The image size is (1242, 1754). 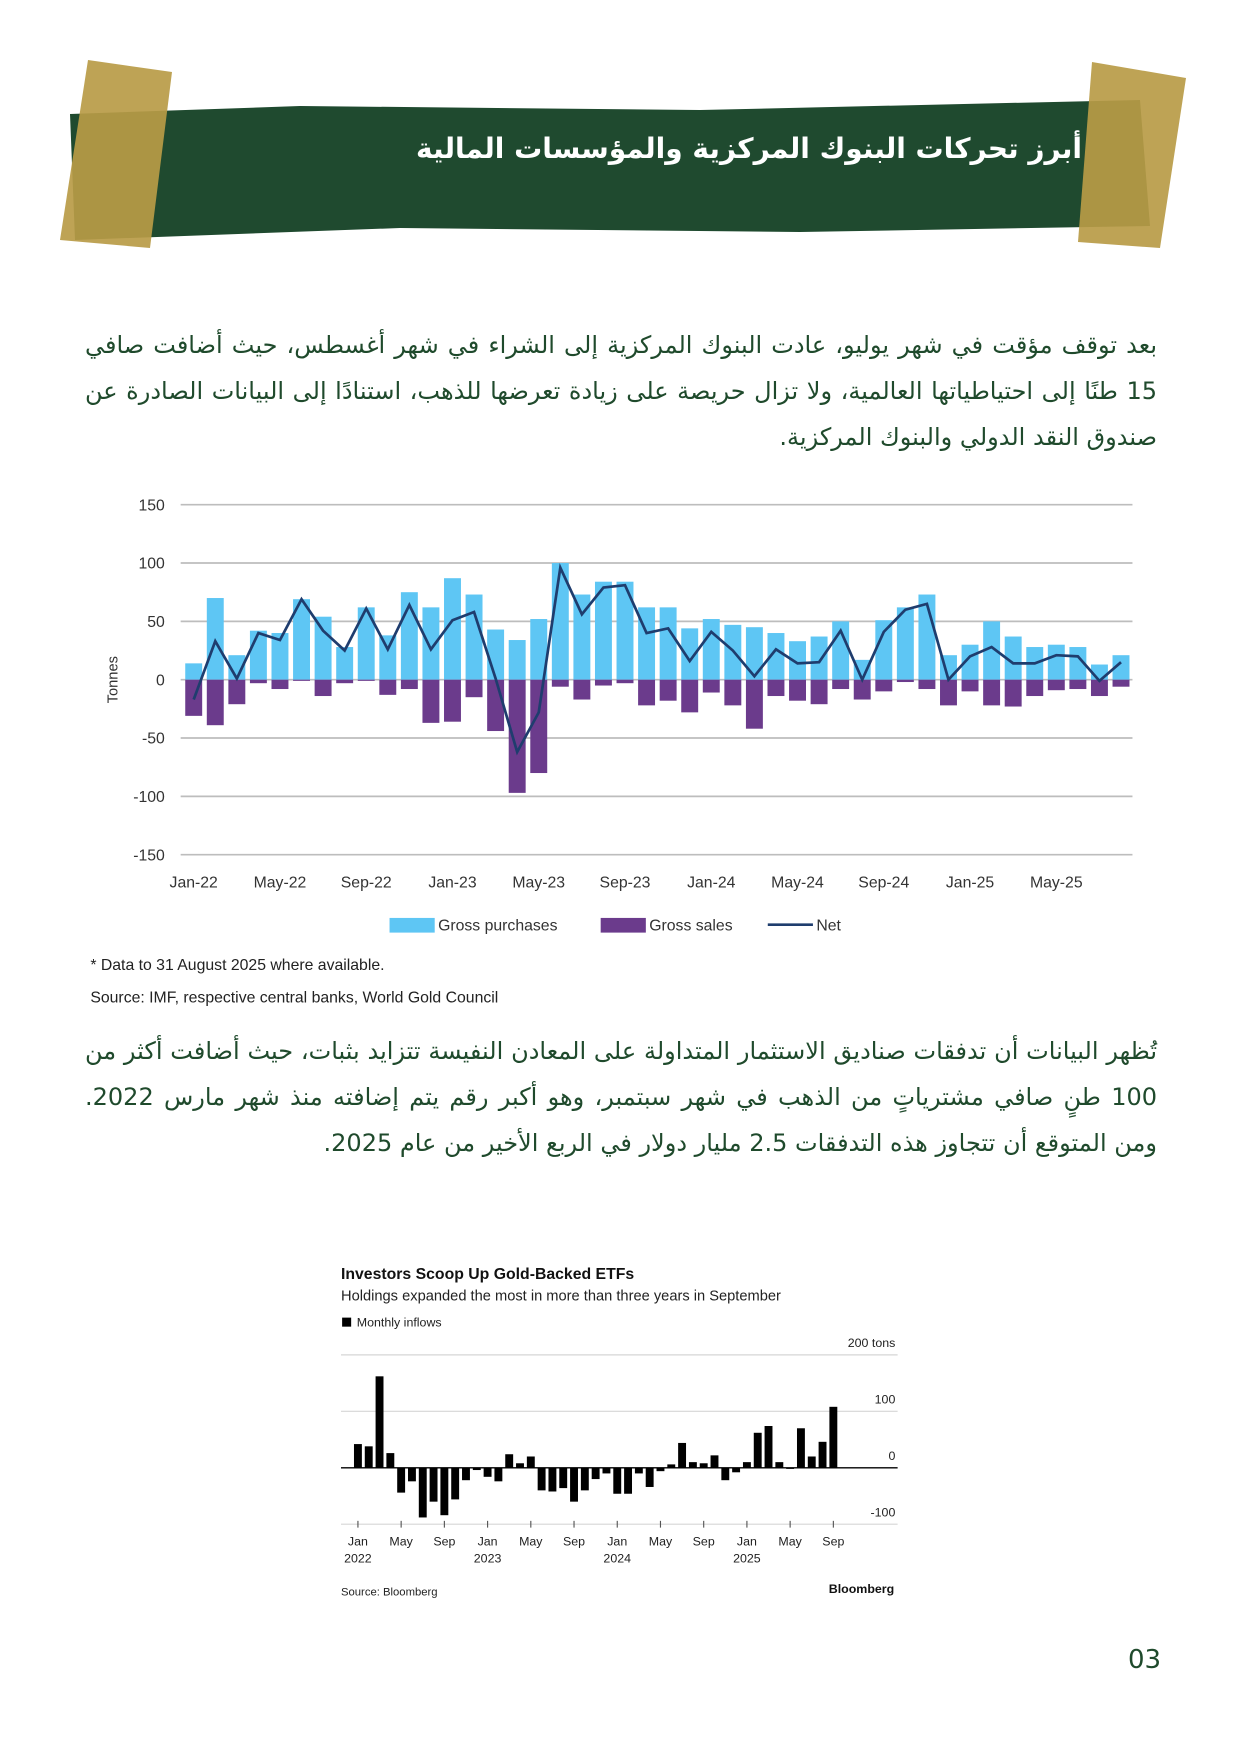 I want to click on x-tick-label: May-23, so click(x=538, y=882).